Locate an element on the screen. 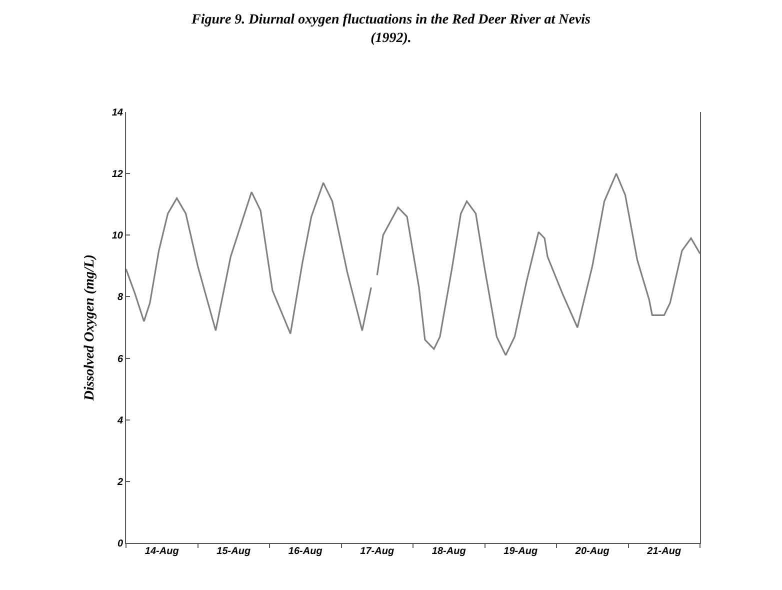 Image resolution: width=782 pixels, height=590 pixels. x-tick-label: 18-Aug is located at coordinates (449, 551).